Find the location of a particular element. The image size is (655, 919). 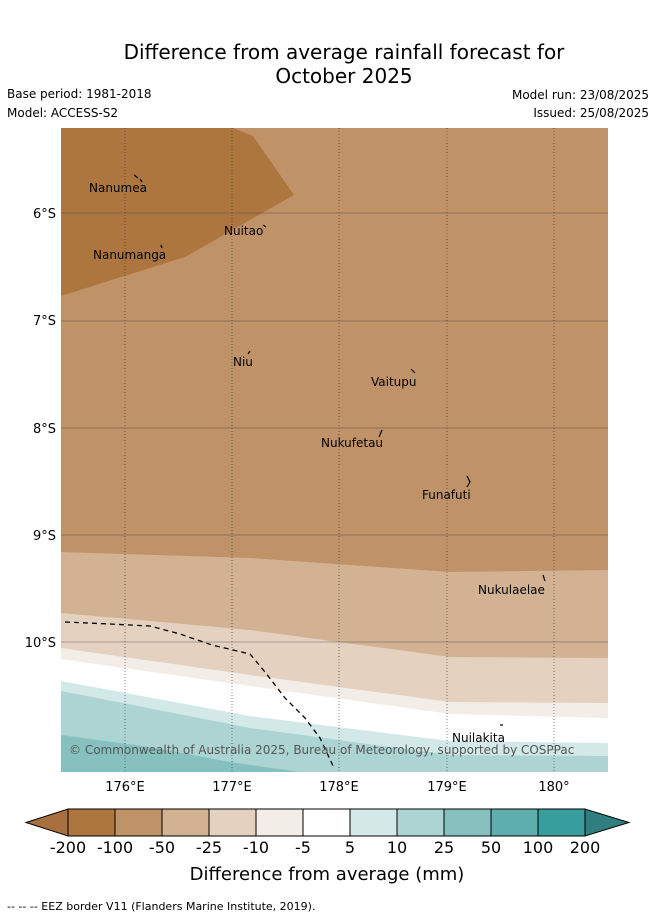

colorbar-tick-label: 5 is located at coordinates (350, 847).